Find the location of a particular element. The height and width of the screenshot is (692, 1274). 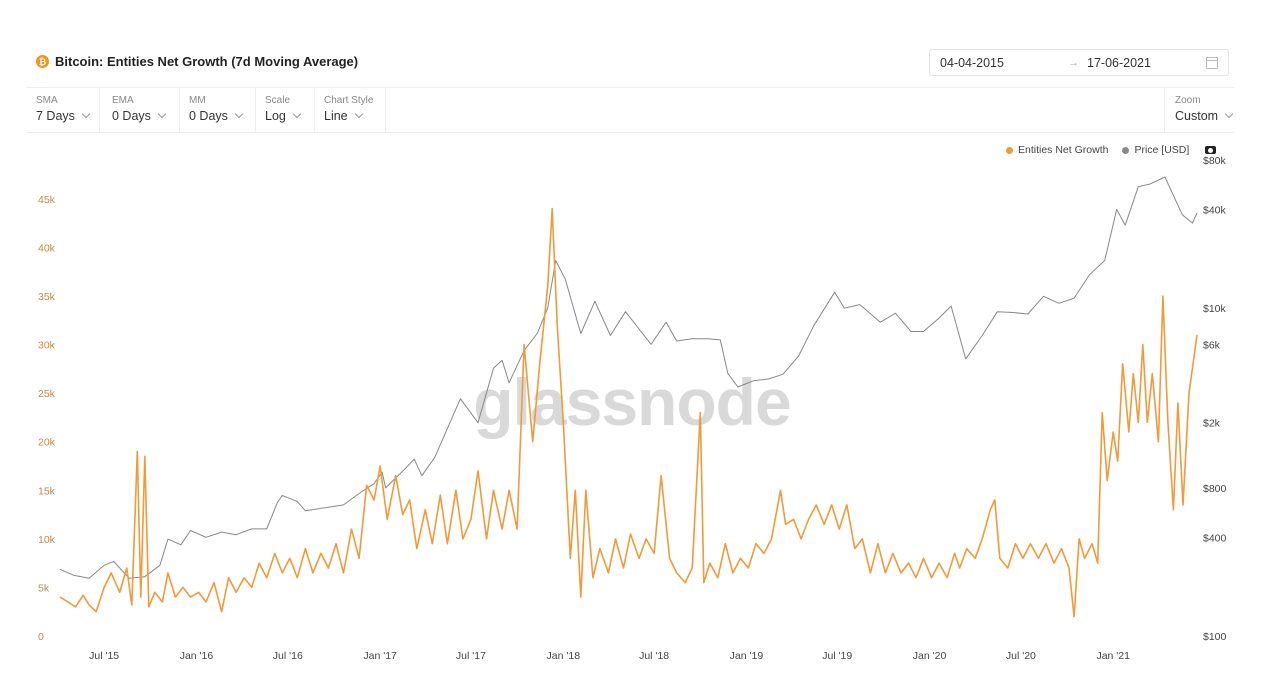

y-right-tick-label: $2k is located at coordinates (1212, 424).